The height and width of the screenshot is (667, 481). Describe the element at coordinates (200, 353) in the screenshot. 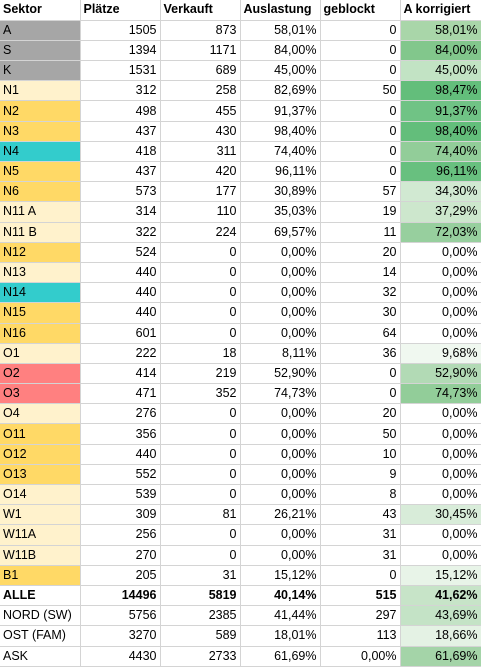

I see `cell-verkauft: 18` at that location.